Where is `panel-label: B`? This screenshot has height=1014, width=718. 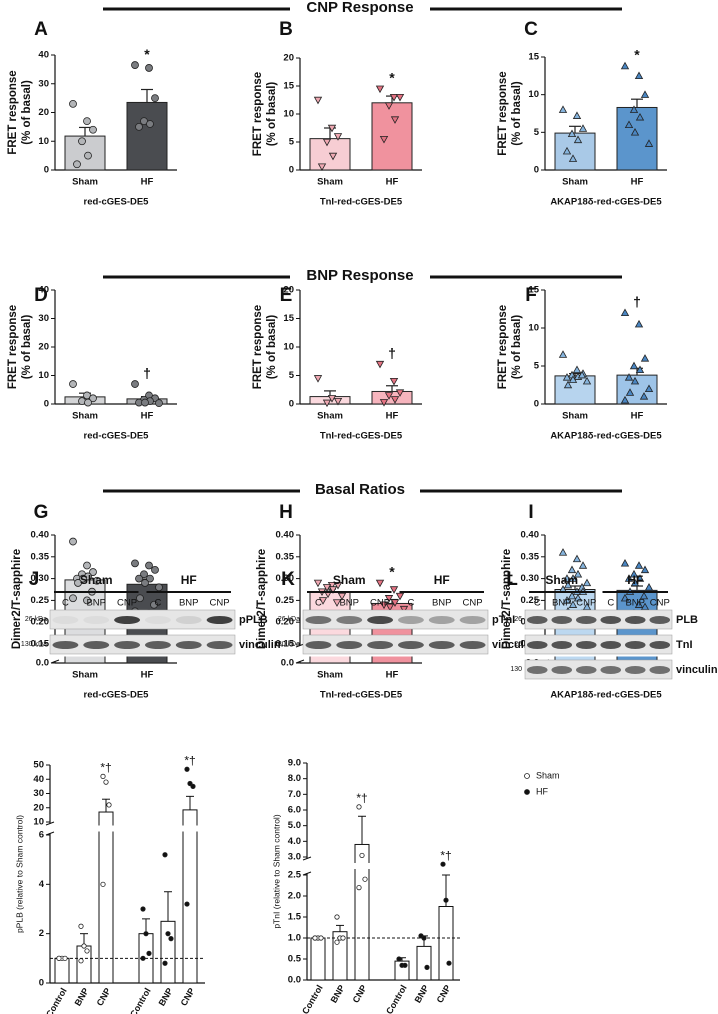
panel-label: B is located at coordinates (286, 29).